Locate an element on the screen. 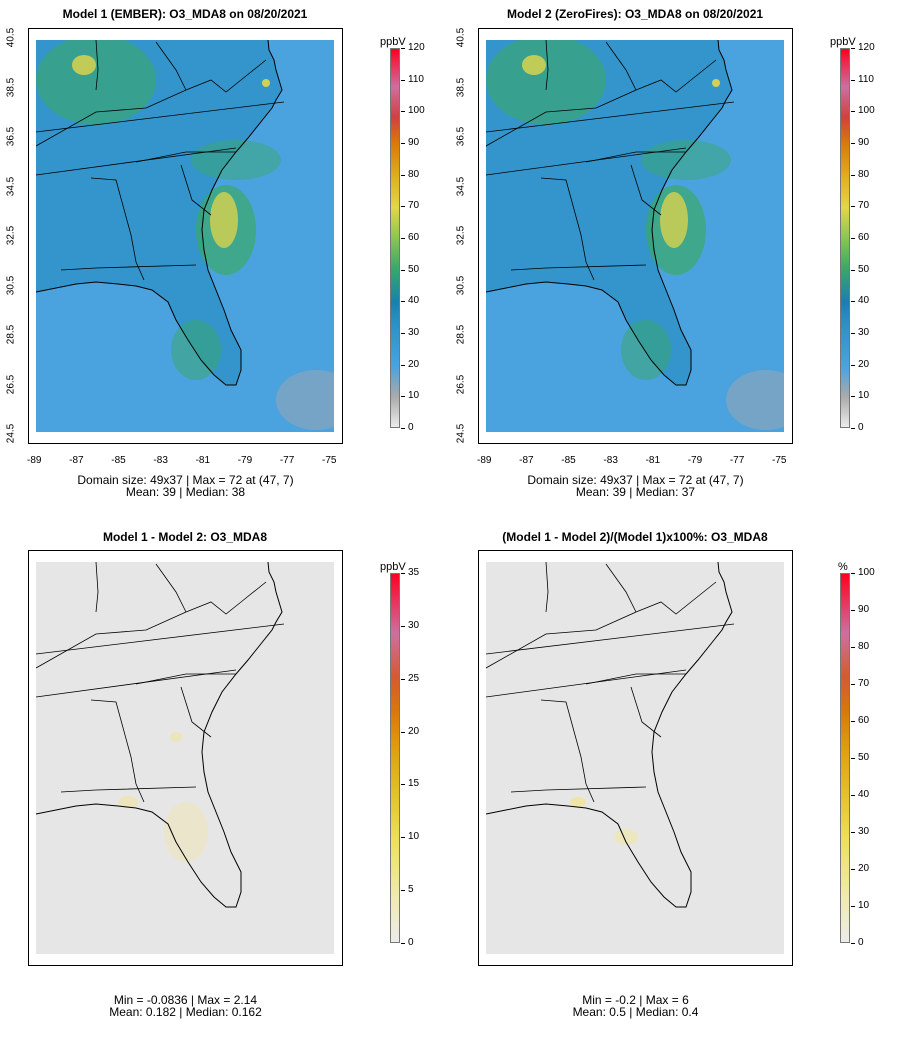  min-max-info: Min = -0.2 | Max = 6 is located at coordinates (635, 1000).